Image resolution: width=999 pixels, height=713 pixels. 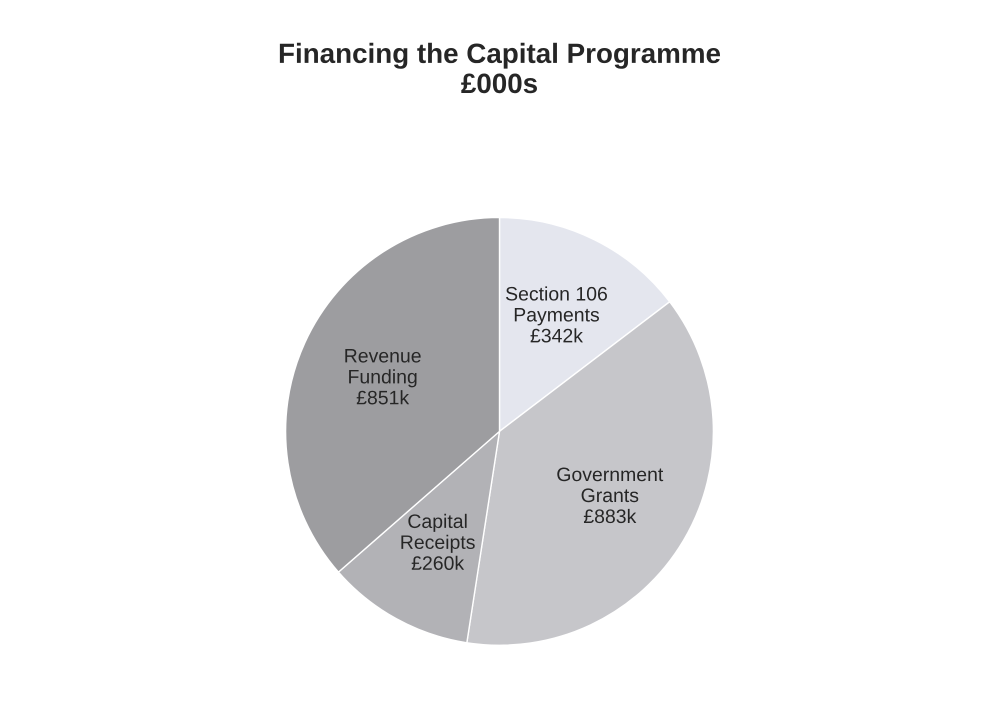 I want to click on slice-label: Capital Receipts, so click(x=438, y=533).